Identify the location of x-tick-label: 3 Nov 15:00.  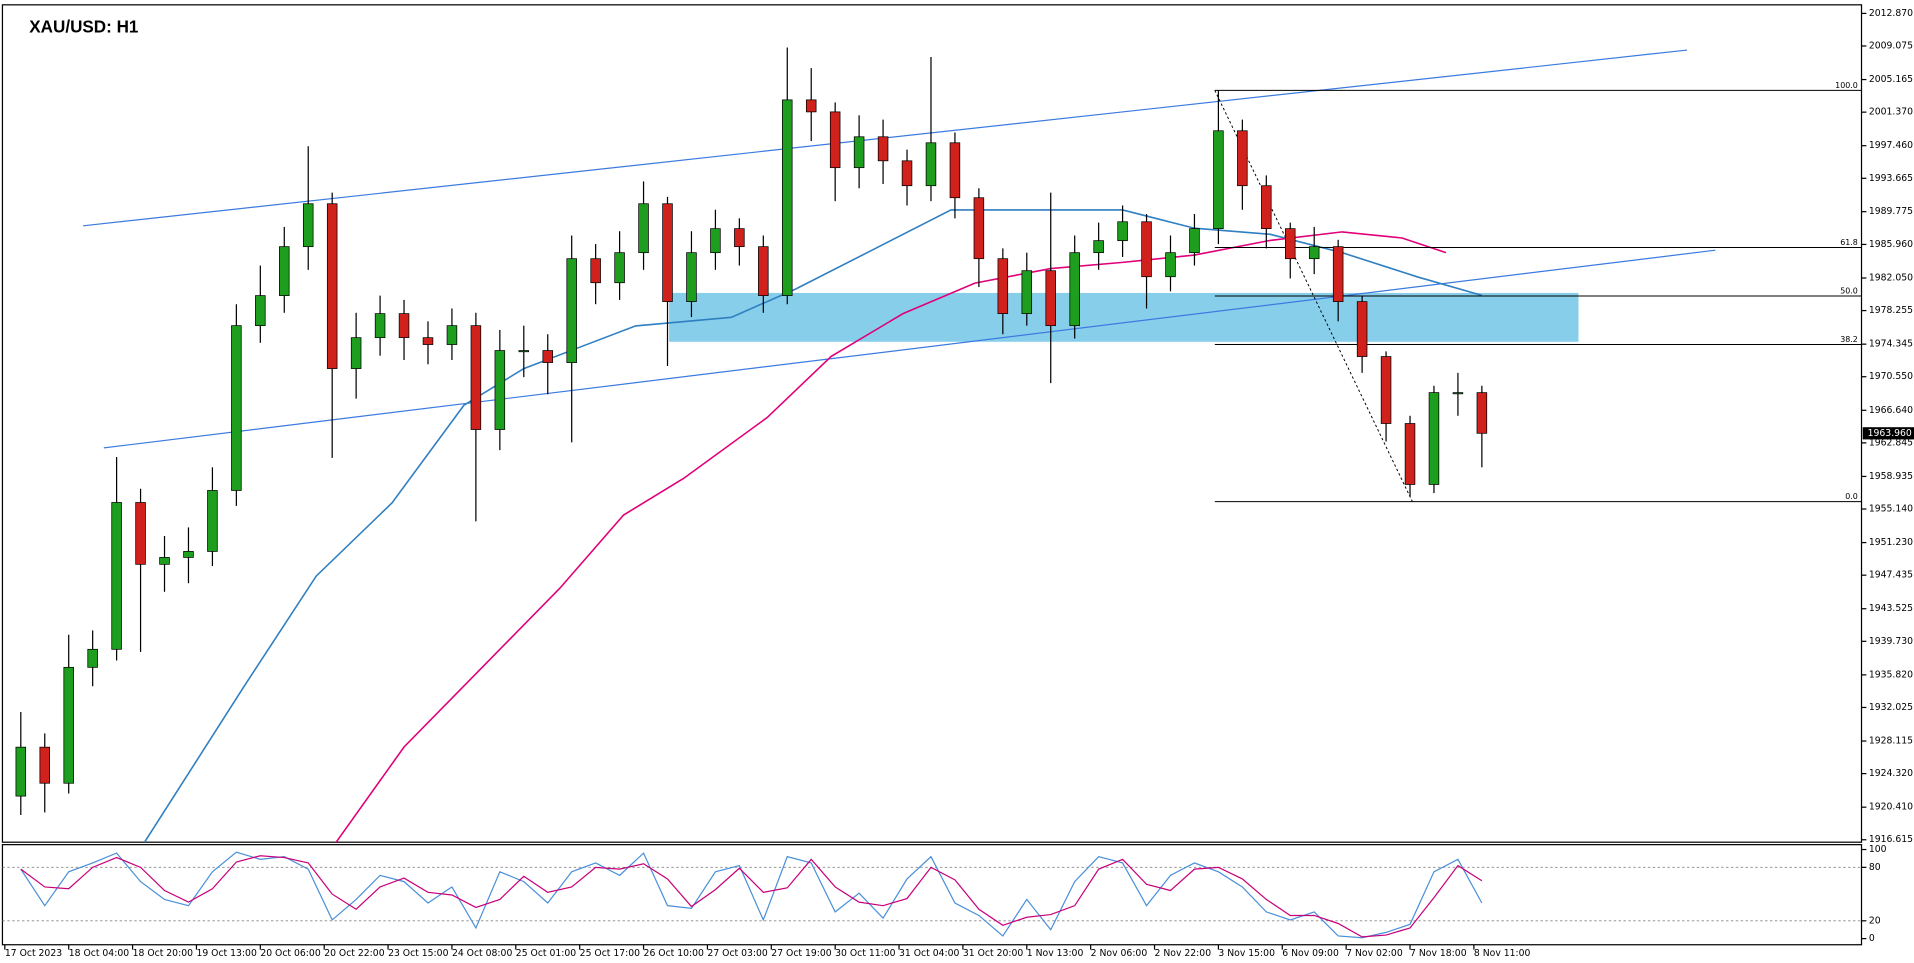
(1246, 953).